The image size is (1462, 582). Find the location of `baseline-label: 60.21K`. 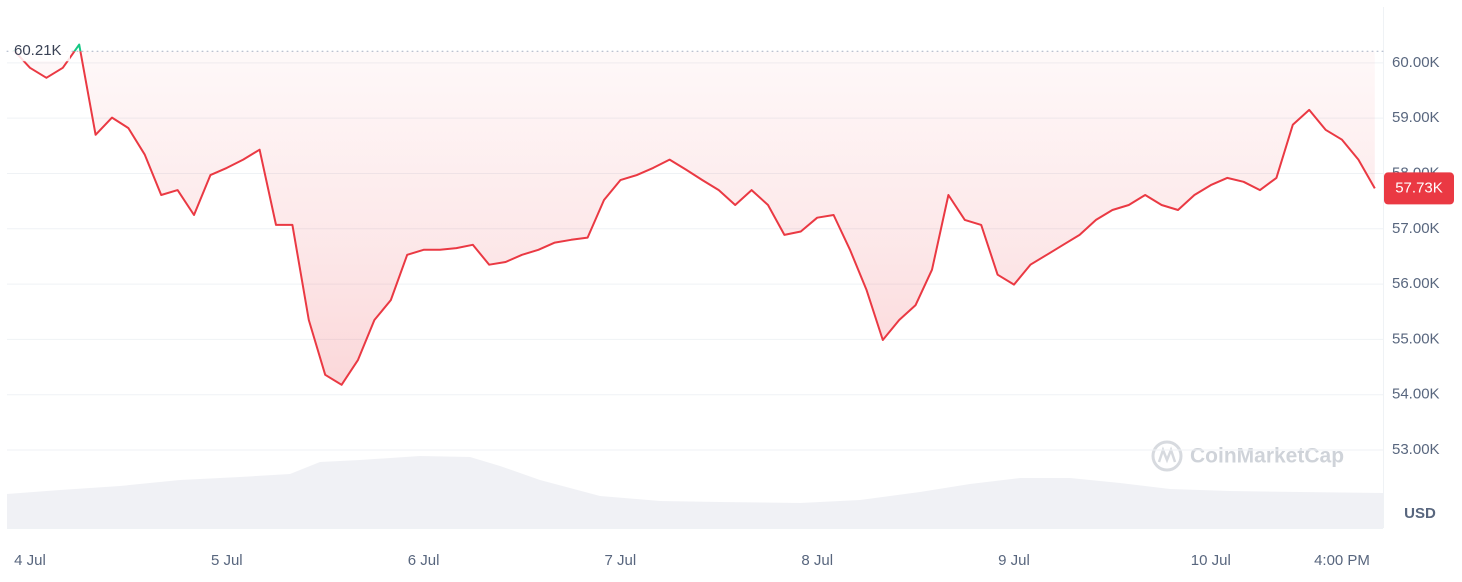

baseline-label: 60.21K is located at coordinates (38, 50).